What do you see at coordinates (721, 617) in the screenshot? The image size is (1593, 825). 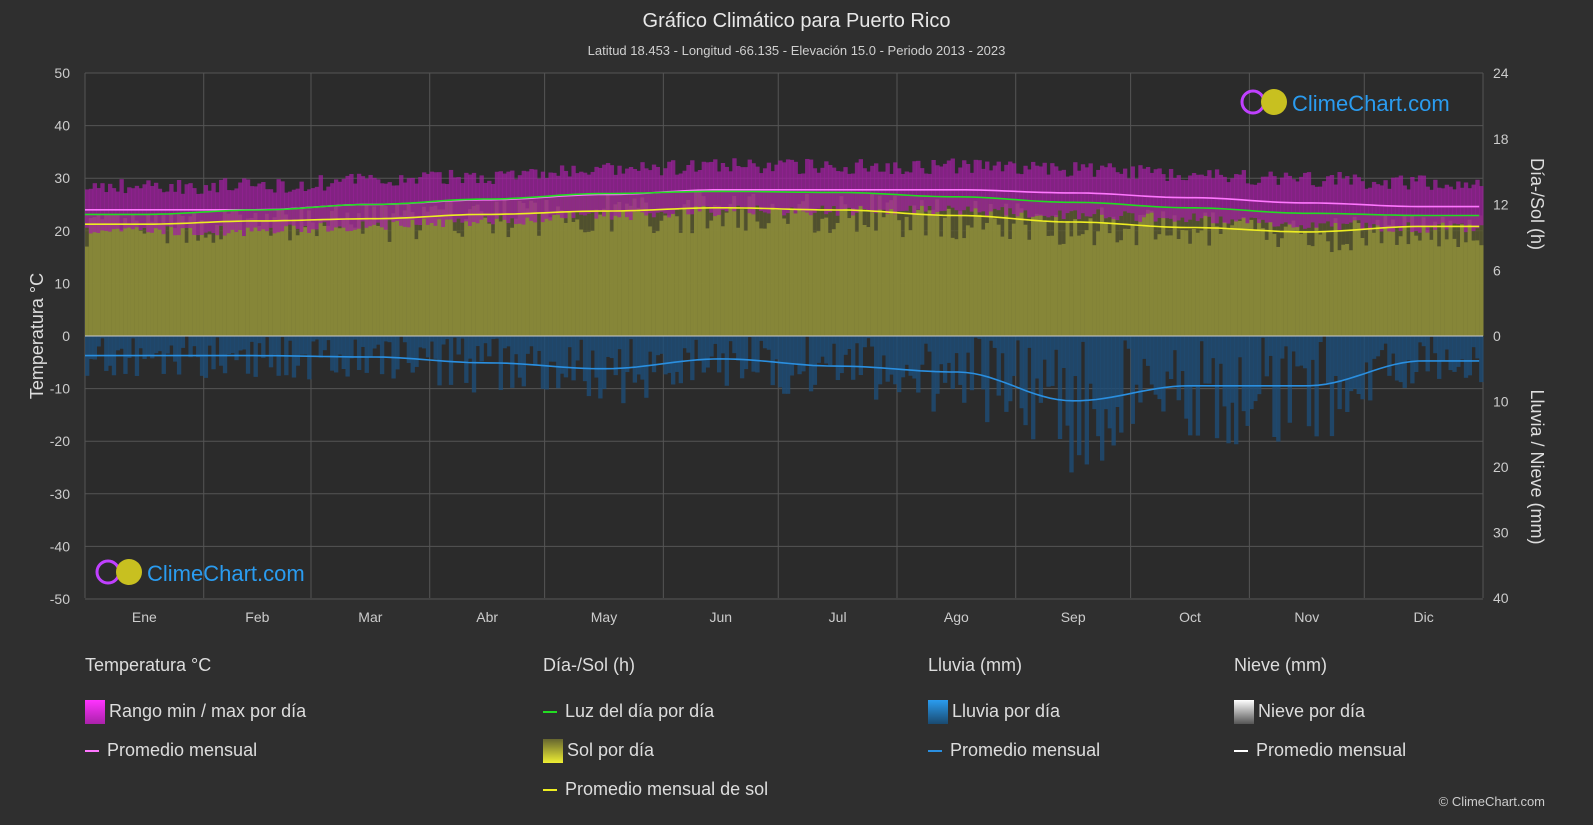 I see `x-tick-label: Jun` at bounding box center [721, 617].